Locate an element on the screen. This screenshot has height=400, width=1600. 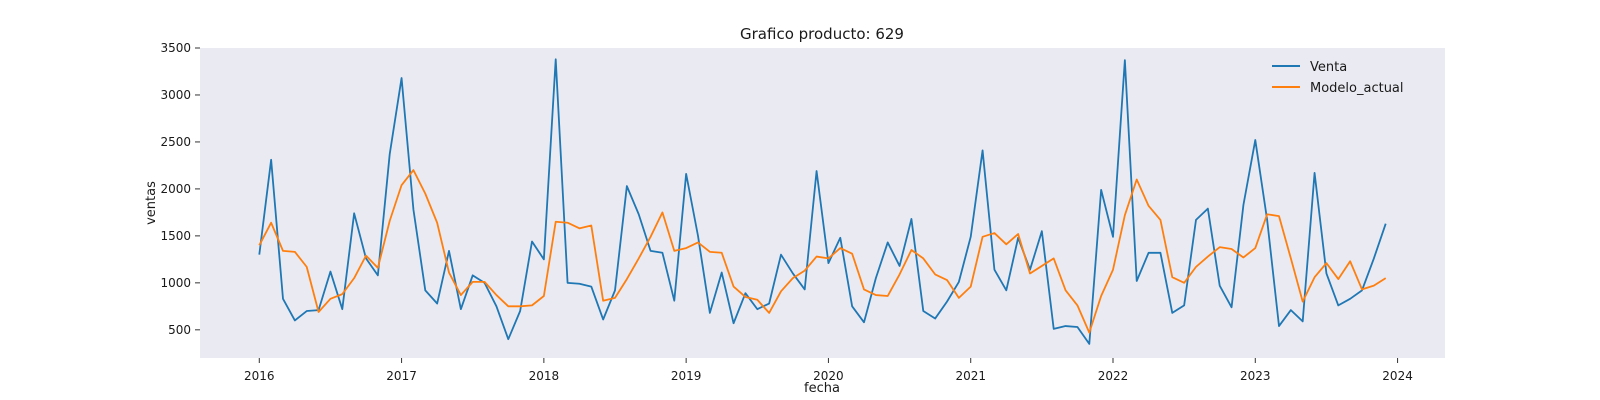
y-tick-label: 3500 is located at coordinates (175, 48).